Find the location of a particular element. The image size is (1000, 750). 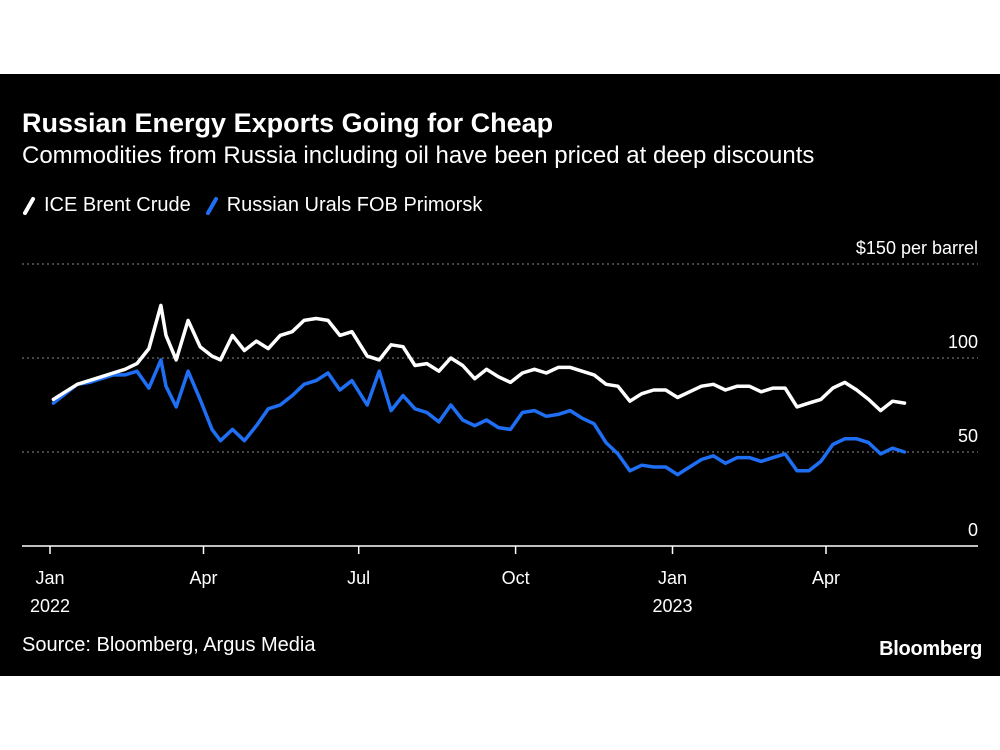

legend-label-brent: ICE Brent Crude is located at coordinates (117, 205).